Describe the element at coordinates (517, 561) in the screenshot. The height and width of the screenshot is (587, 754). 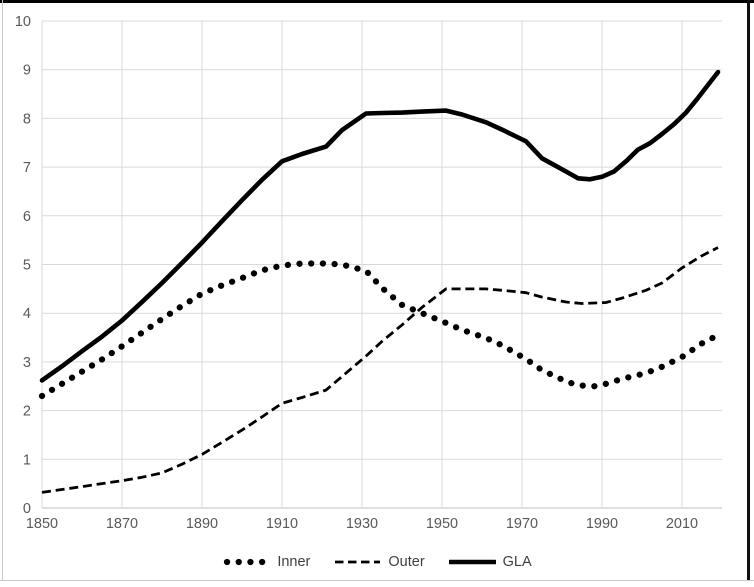
I see `legend-label-gla: GLA` at that location.